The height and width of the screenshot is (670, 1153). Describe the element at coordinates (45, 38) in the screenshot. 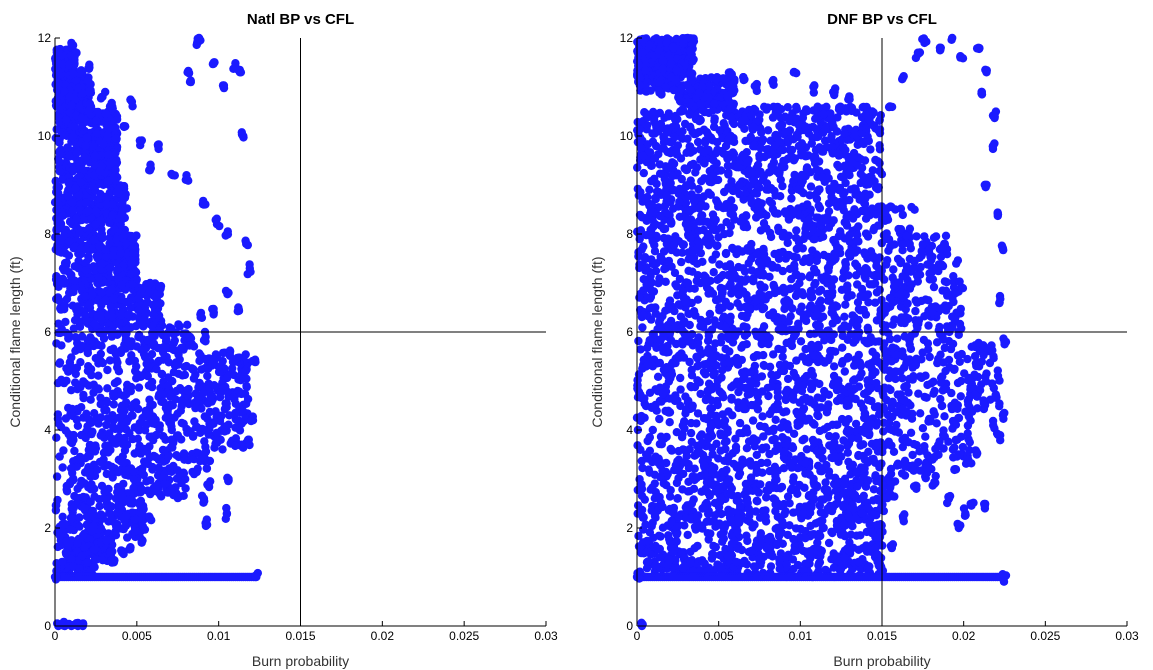

I see `natl-y-tick-label: 12` at that location.